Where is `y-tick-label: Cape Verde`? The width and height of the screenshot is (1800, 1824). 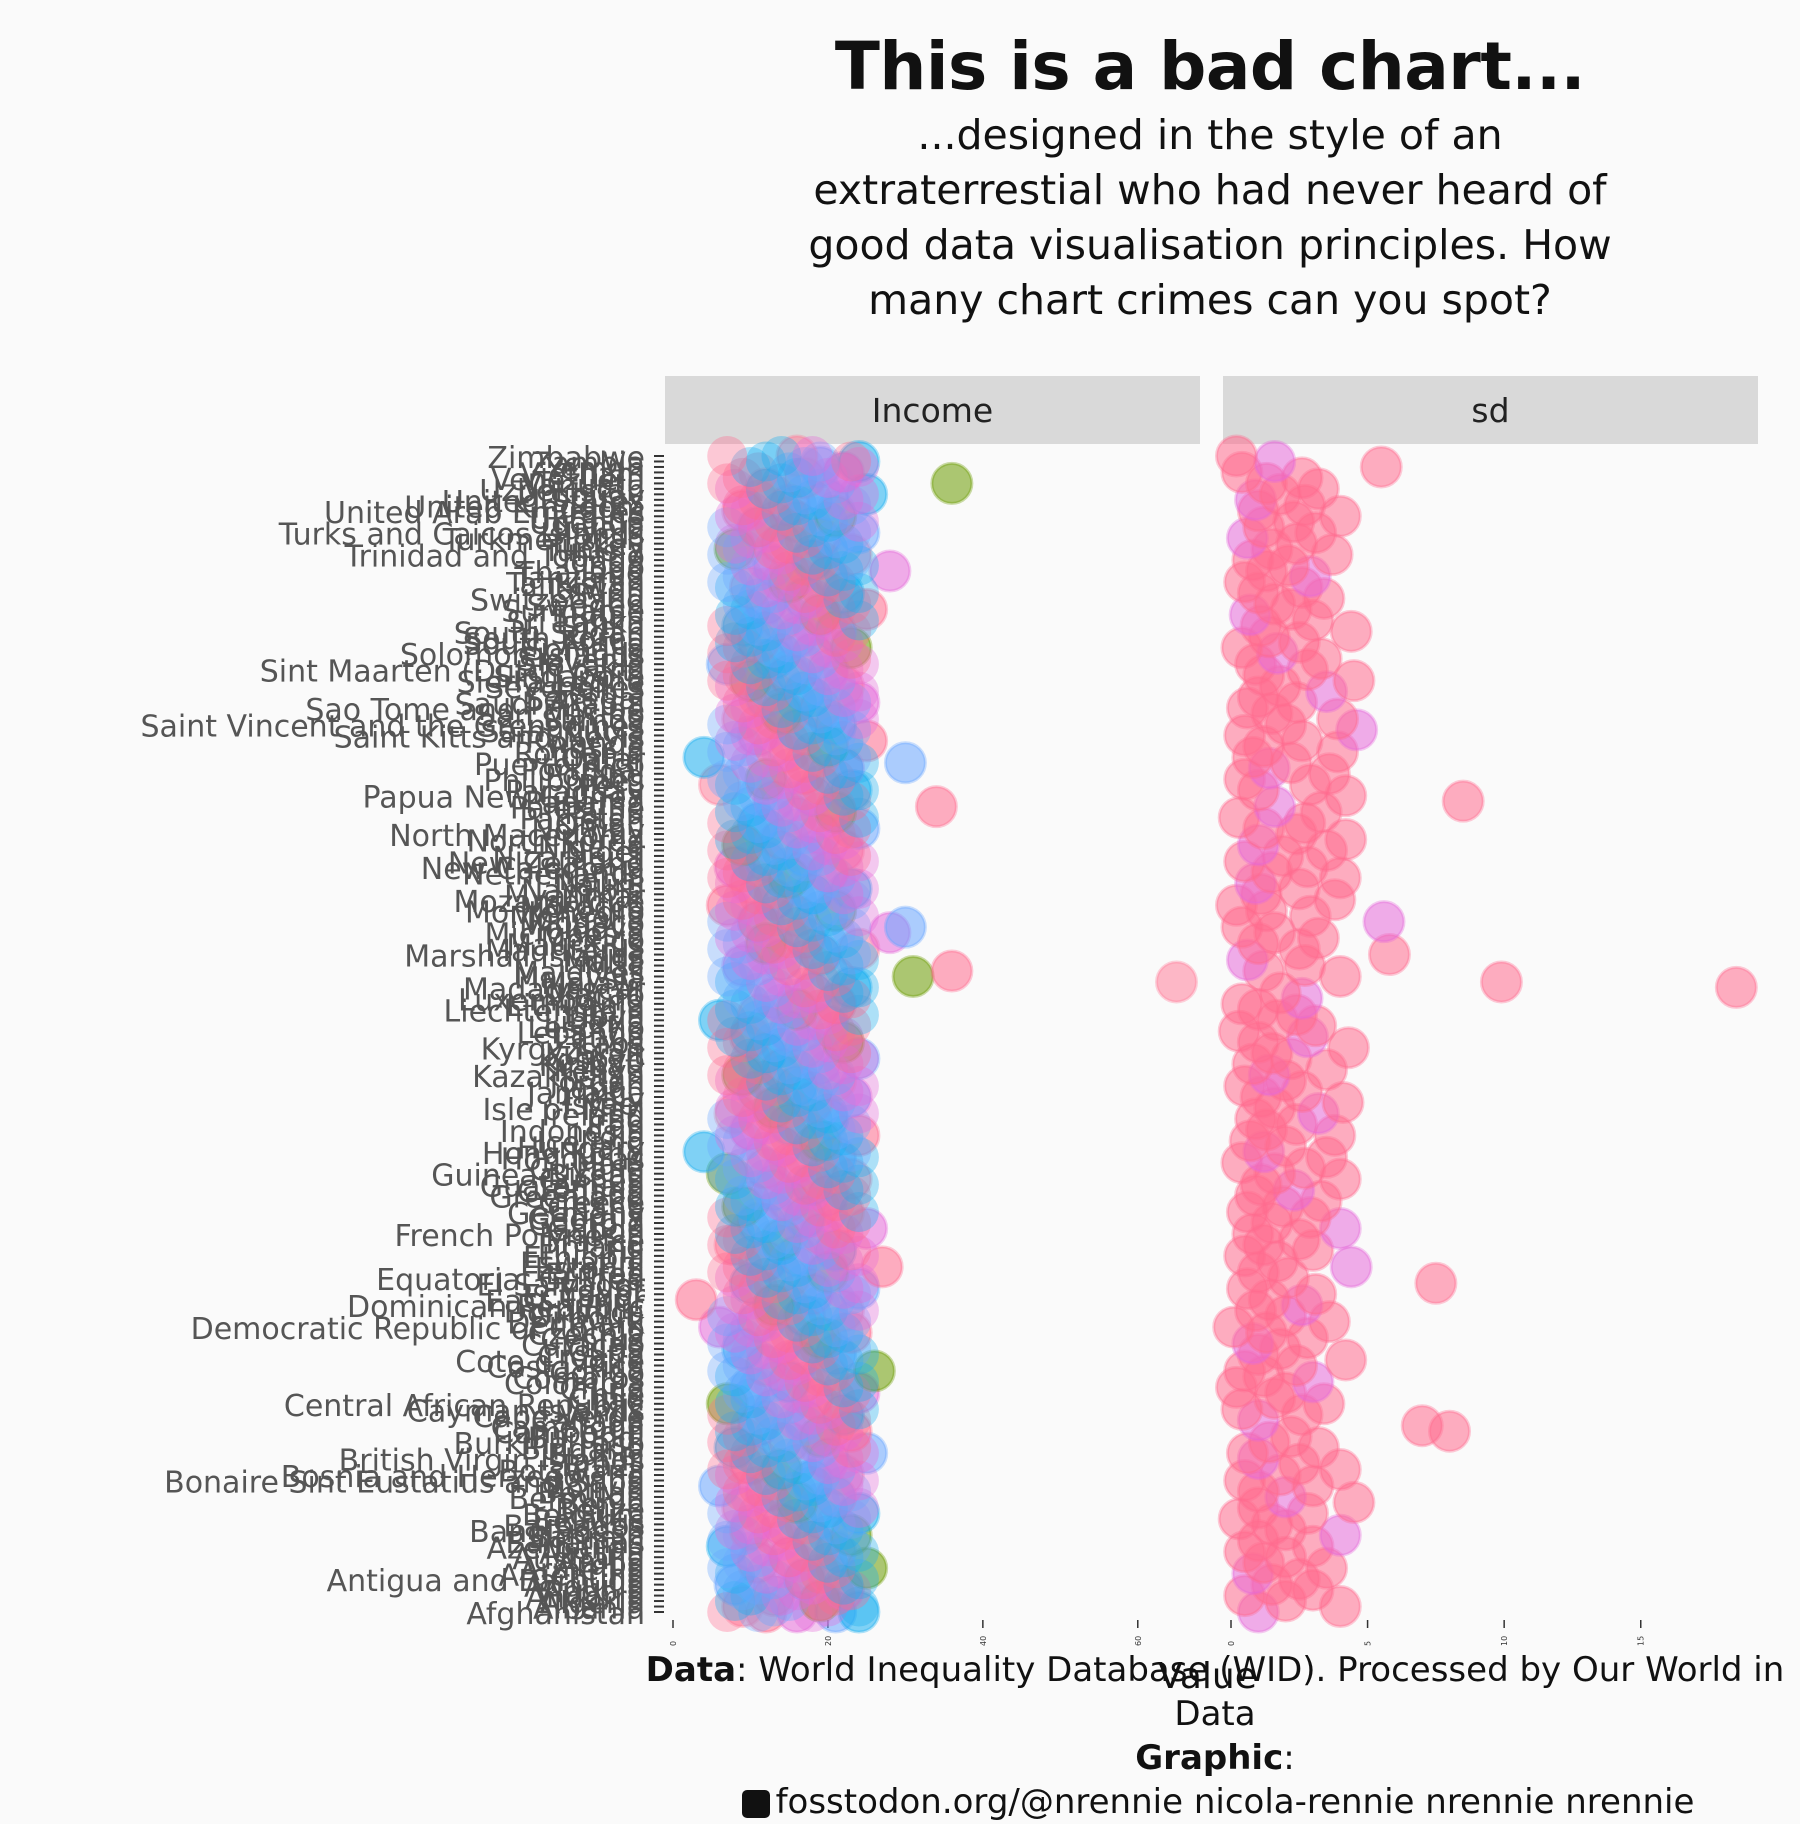
y-tick-label: Cape Verde is located at coordinates (559, 1417).